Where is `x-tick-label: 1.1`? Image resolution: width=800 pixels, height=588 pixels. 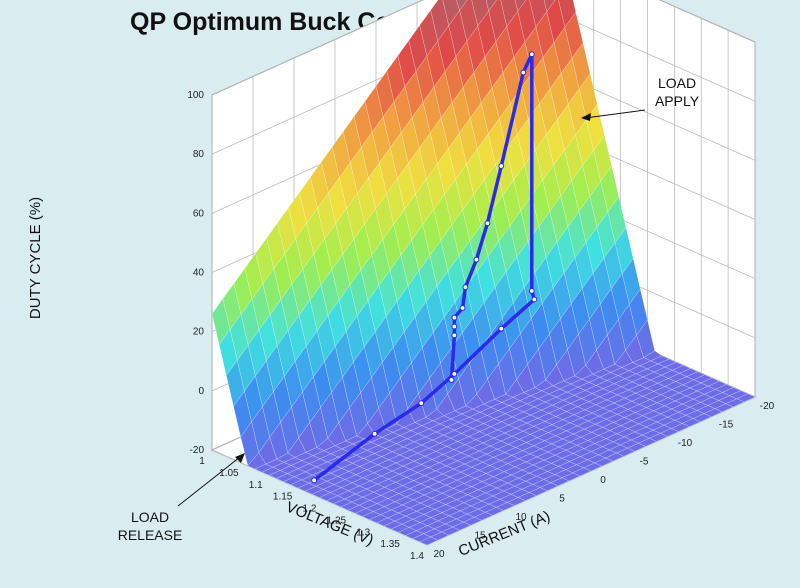 x-tick-label: 1.1 is located at coordinates (256, 485).